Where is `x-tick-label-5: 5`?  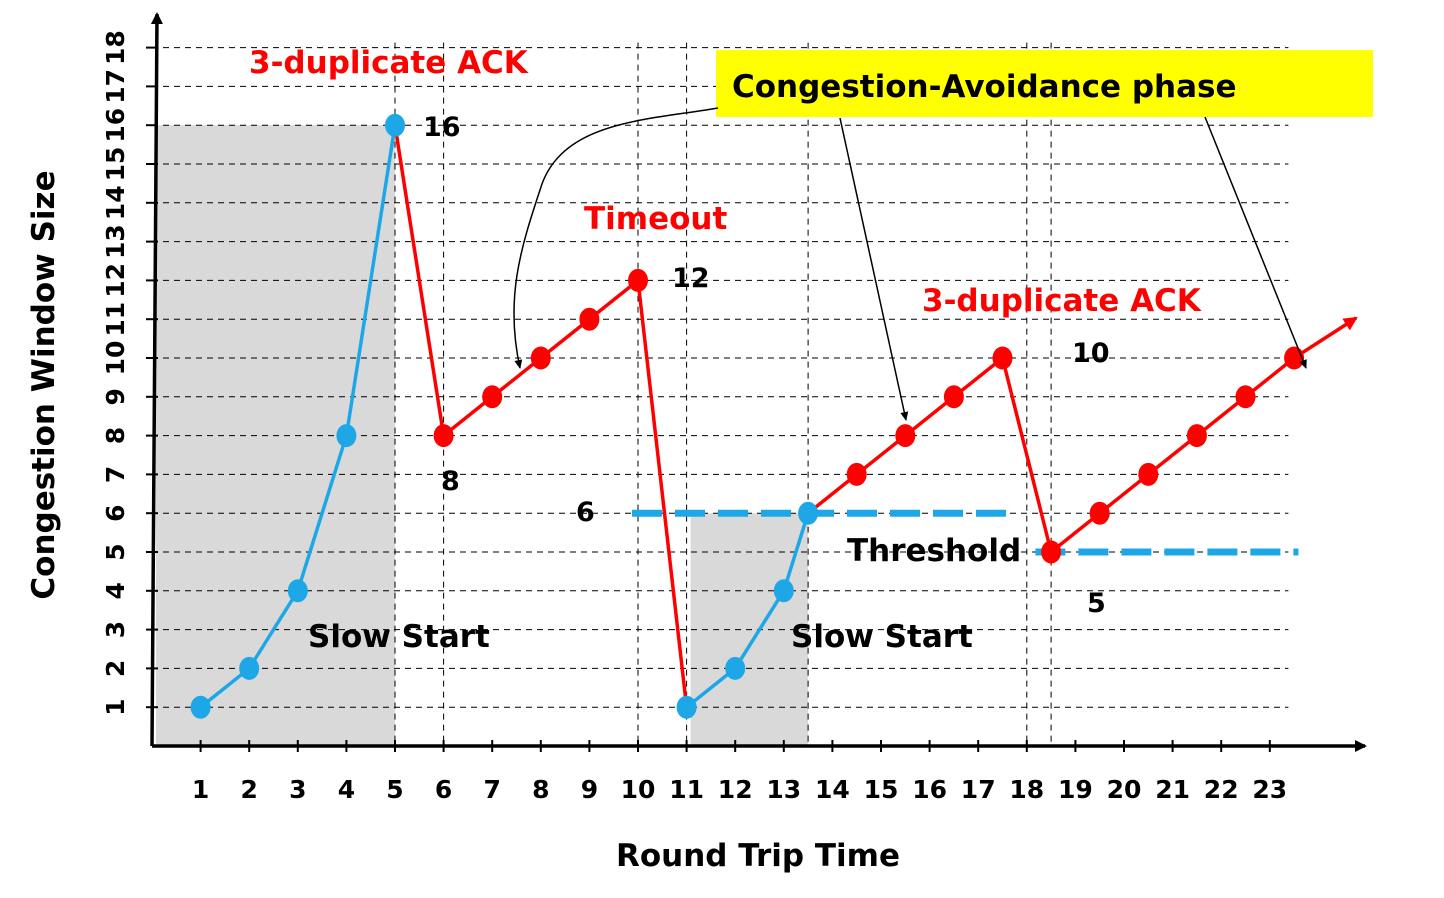 x-tick-label-5: 5 is located at coordinates (394, 789).